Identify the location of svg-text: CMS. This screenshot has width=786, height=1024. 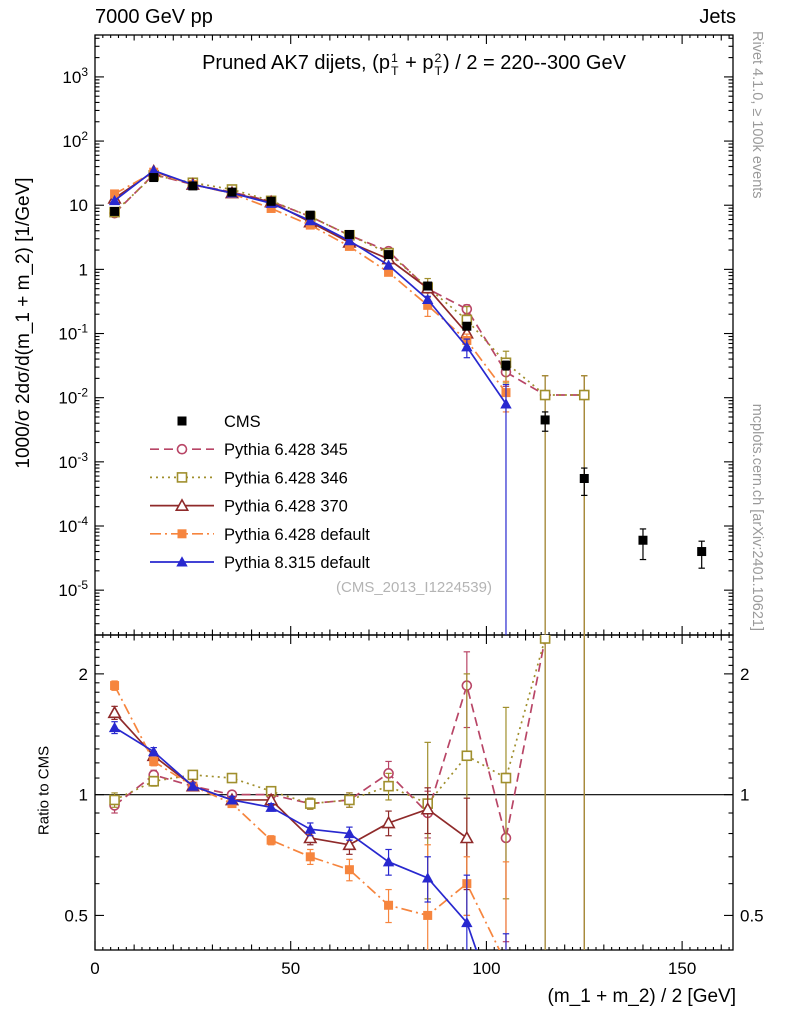
(242, 422).